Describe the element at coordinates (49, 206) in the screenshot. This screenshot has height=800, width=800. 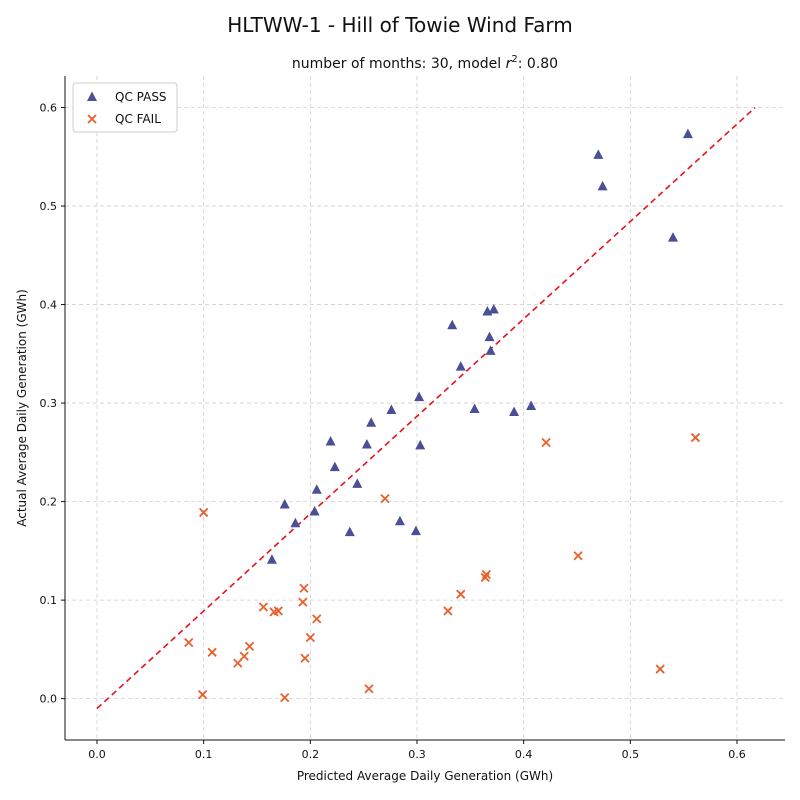
I see `y-tick-label: 0.5` at that location.